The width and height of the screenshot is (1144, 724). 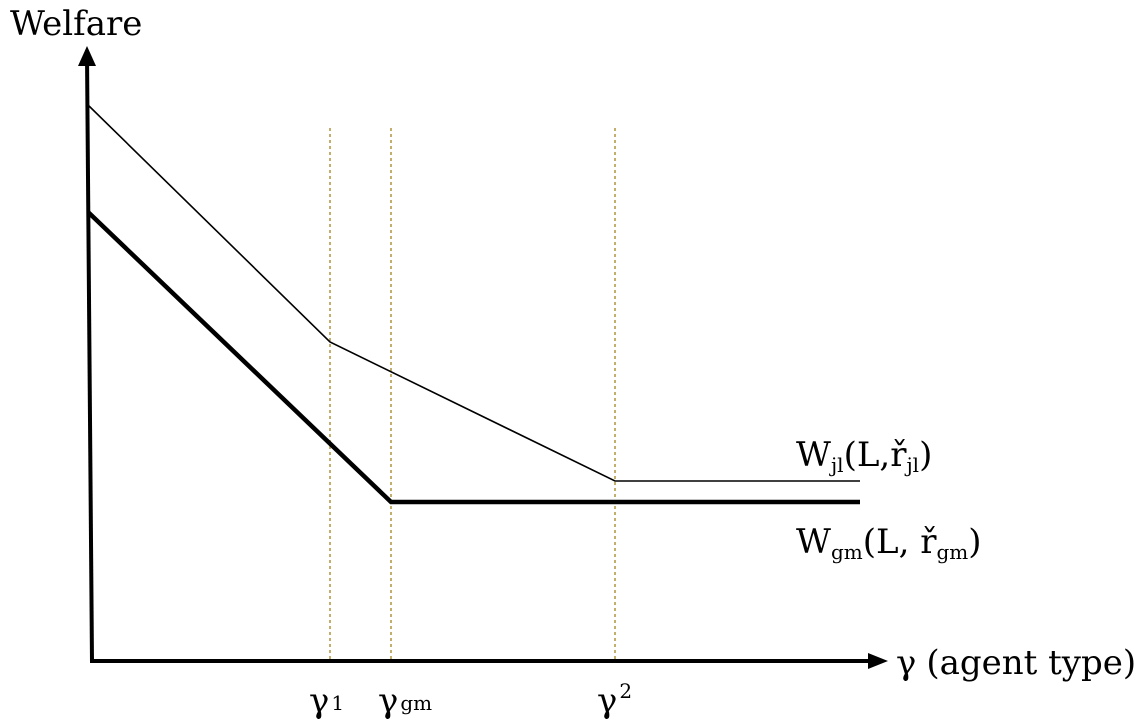 I want to click on w-gm-sub2: gm, so click(x=952, y=552).